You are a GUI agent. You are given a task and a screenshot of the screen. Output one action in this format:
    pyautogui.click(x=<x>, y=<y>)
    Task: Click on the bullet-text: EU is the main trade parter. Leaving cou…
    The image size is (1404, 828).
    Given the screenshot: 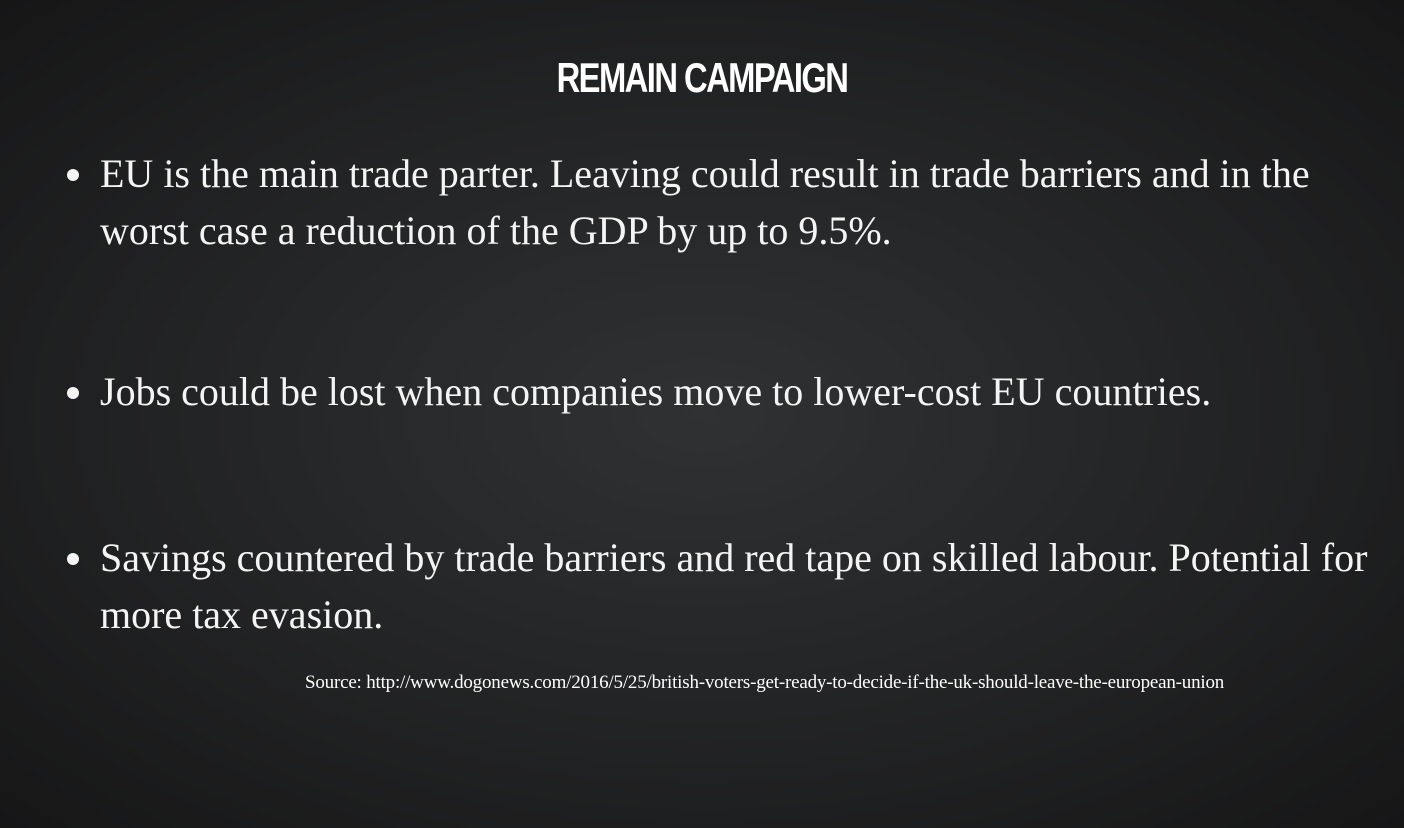 What is the action you would take?
    pyautogui.click(x=705, y=202)
    